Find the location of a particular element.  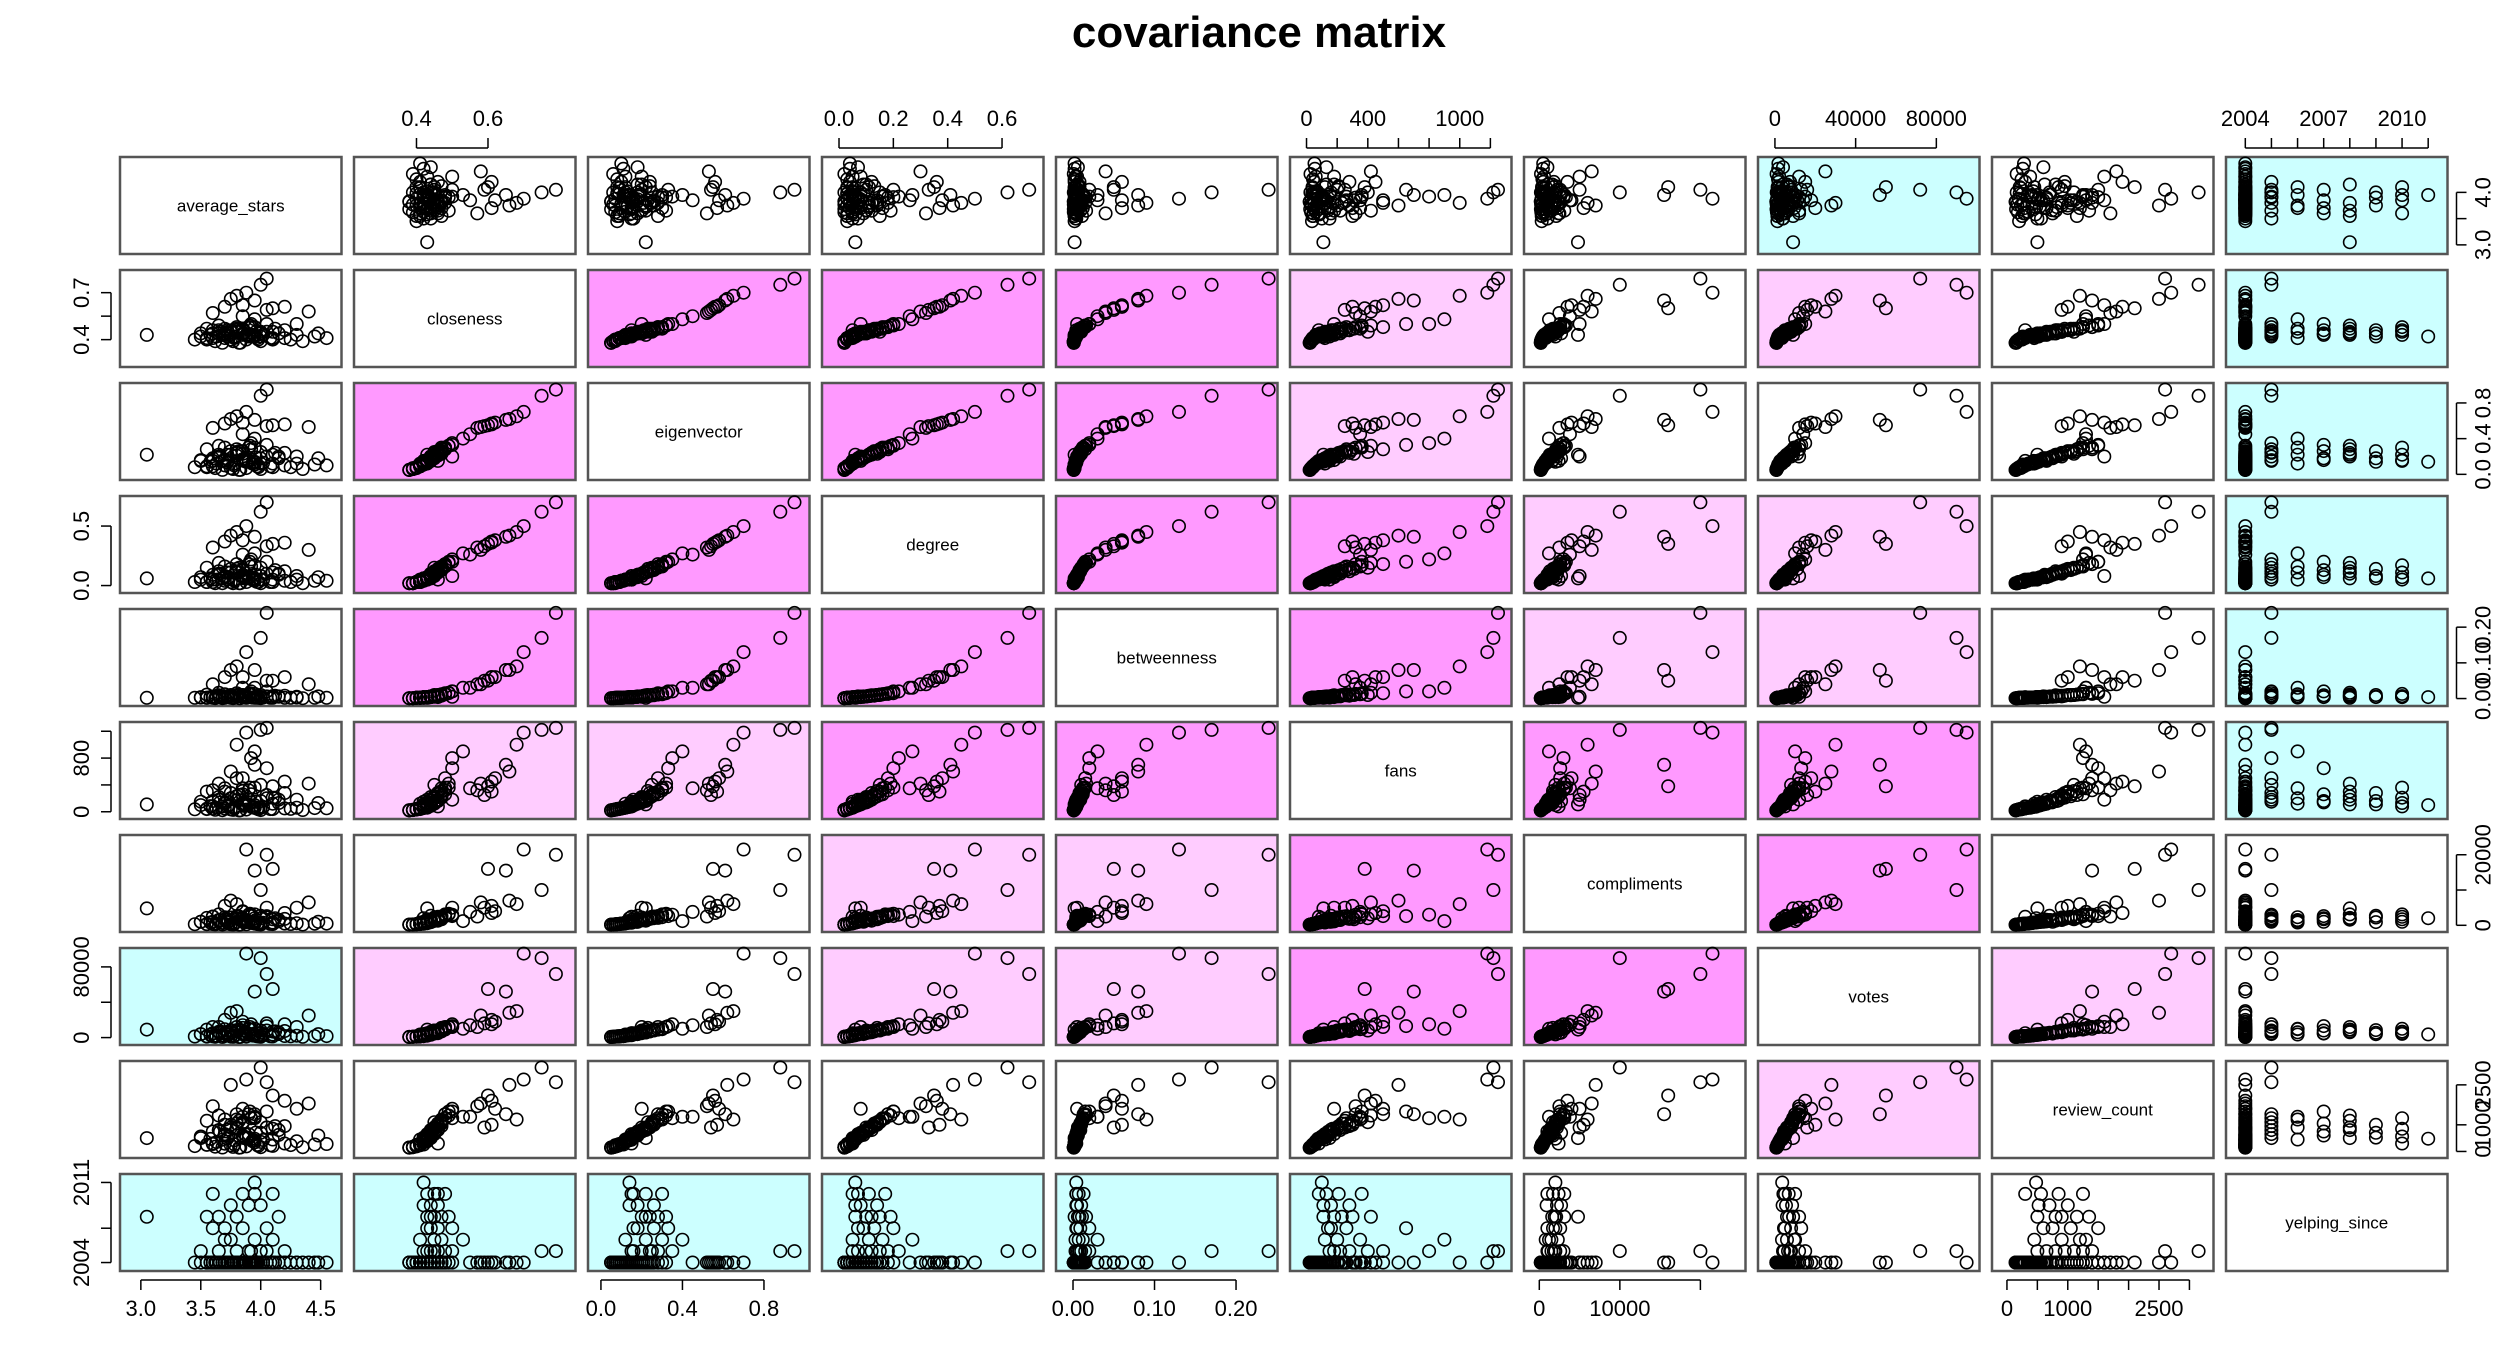

panel-eigenvector-vs-yelping_since is located at coordinates (2336, 431).